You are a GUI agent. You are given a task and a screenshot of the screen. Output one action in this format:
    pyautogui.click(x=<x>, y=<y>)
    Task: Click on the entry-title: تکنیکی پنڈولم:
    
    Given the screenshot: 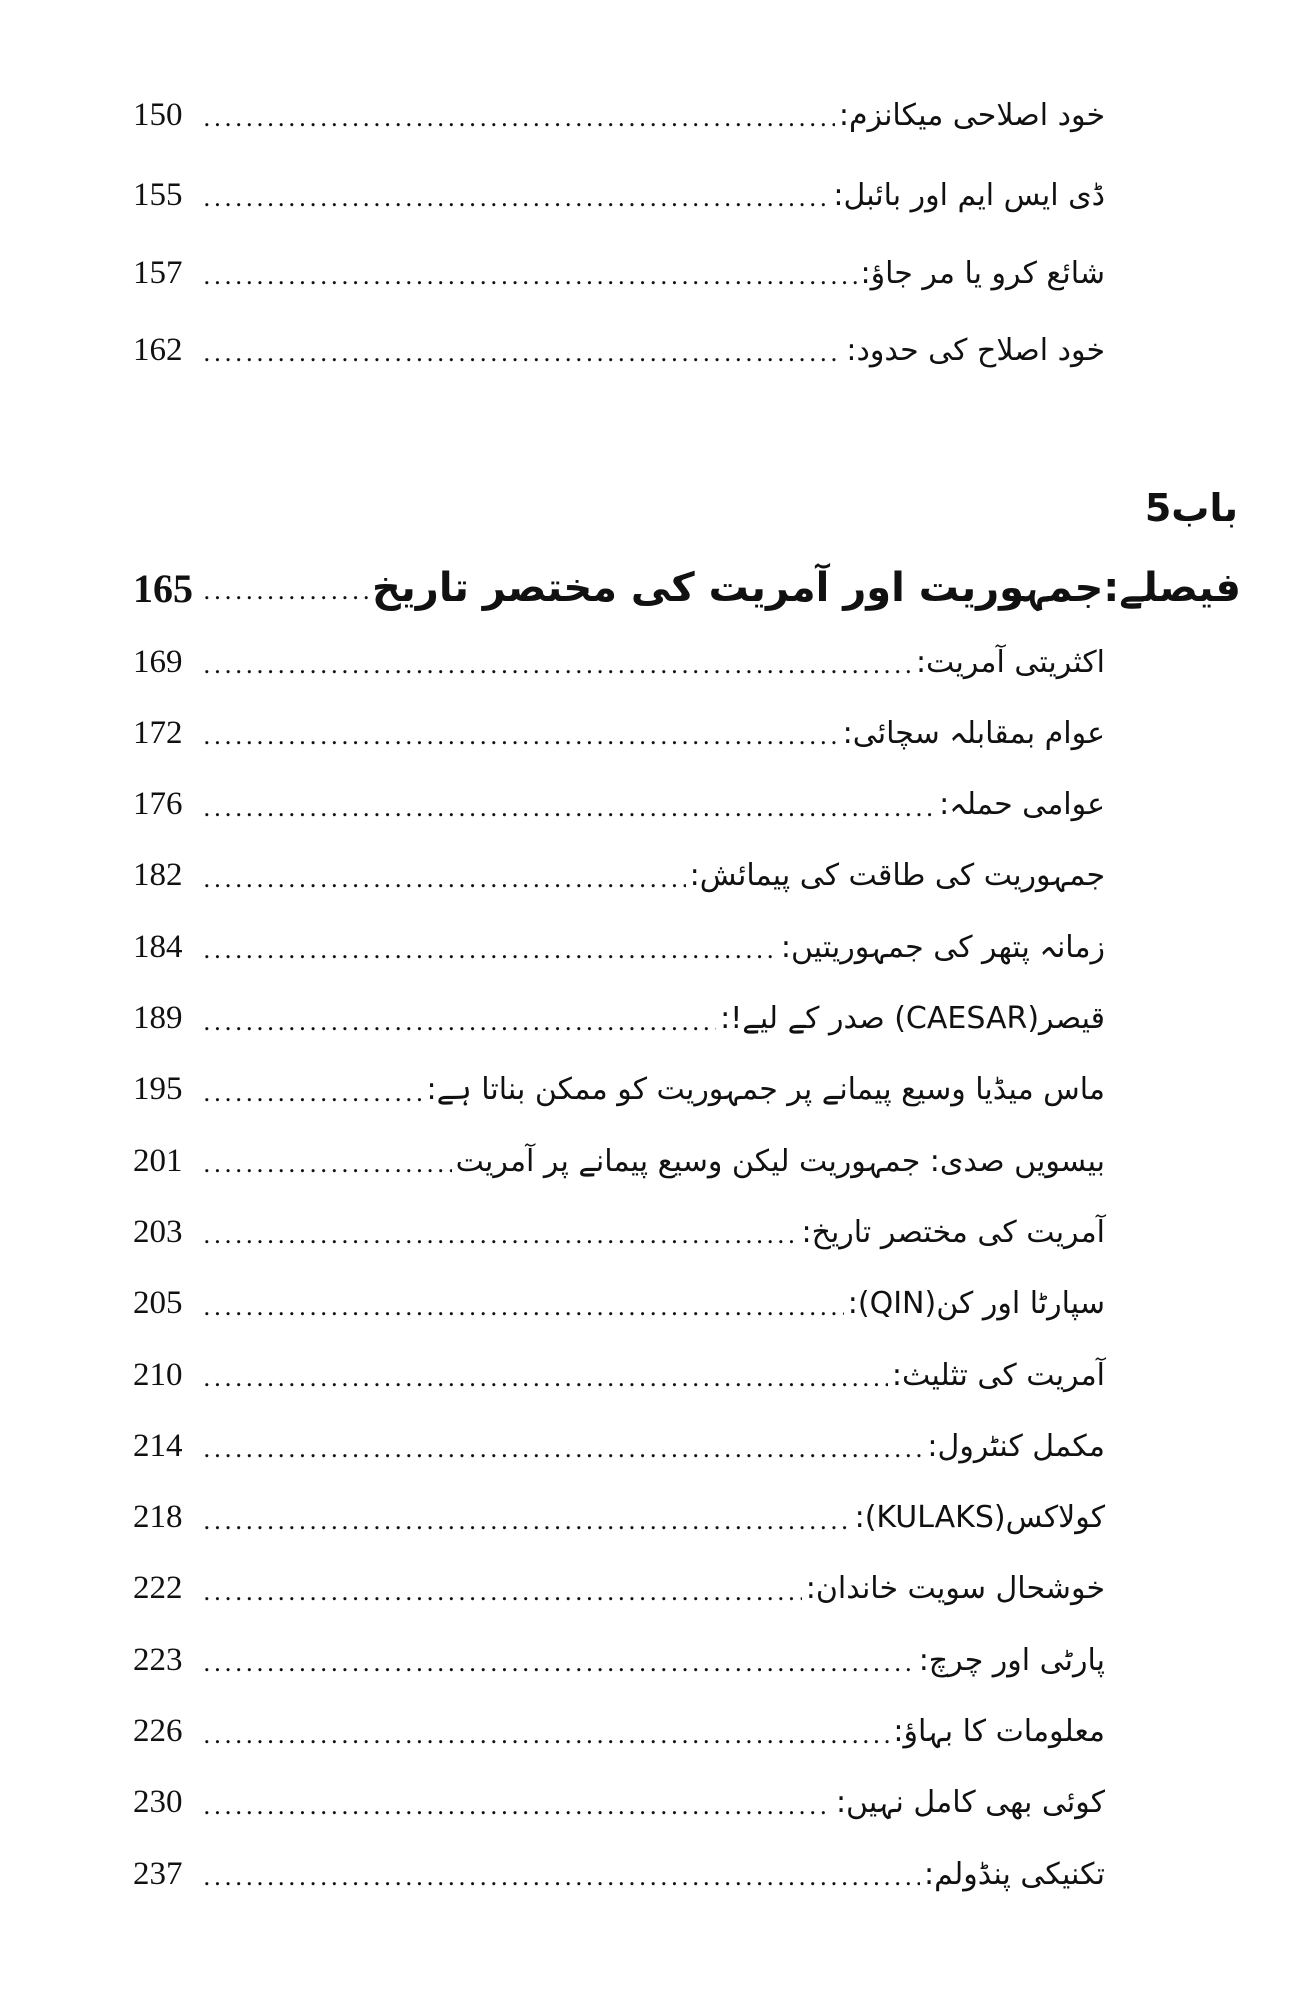 What is the action you would take?
    pyautogui.click(x=1014, y=1874)
    